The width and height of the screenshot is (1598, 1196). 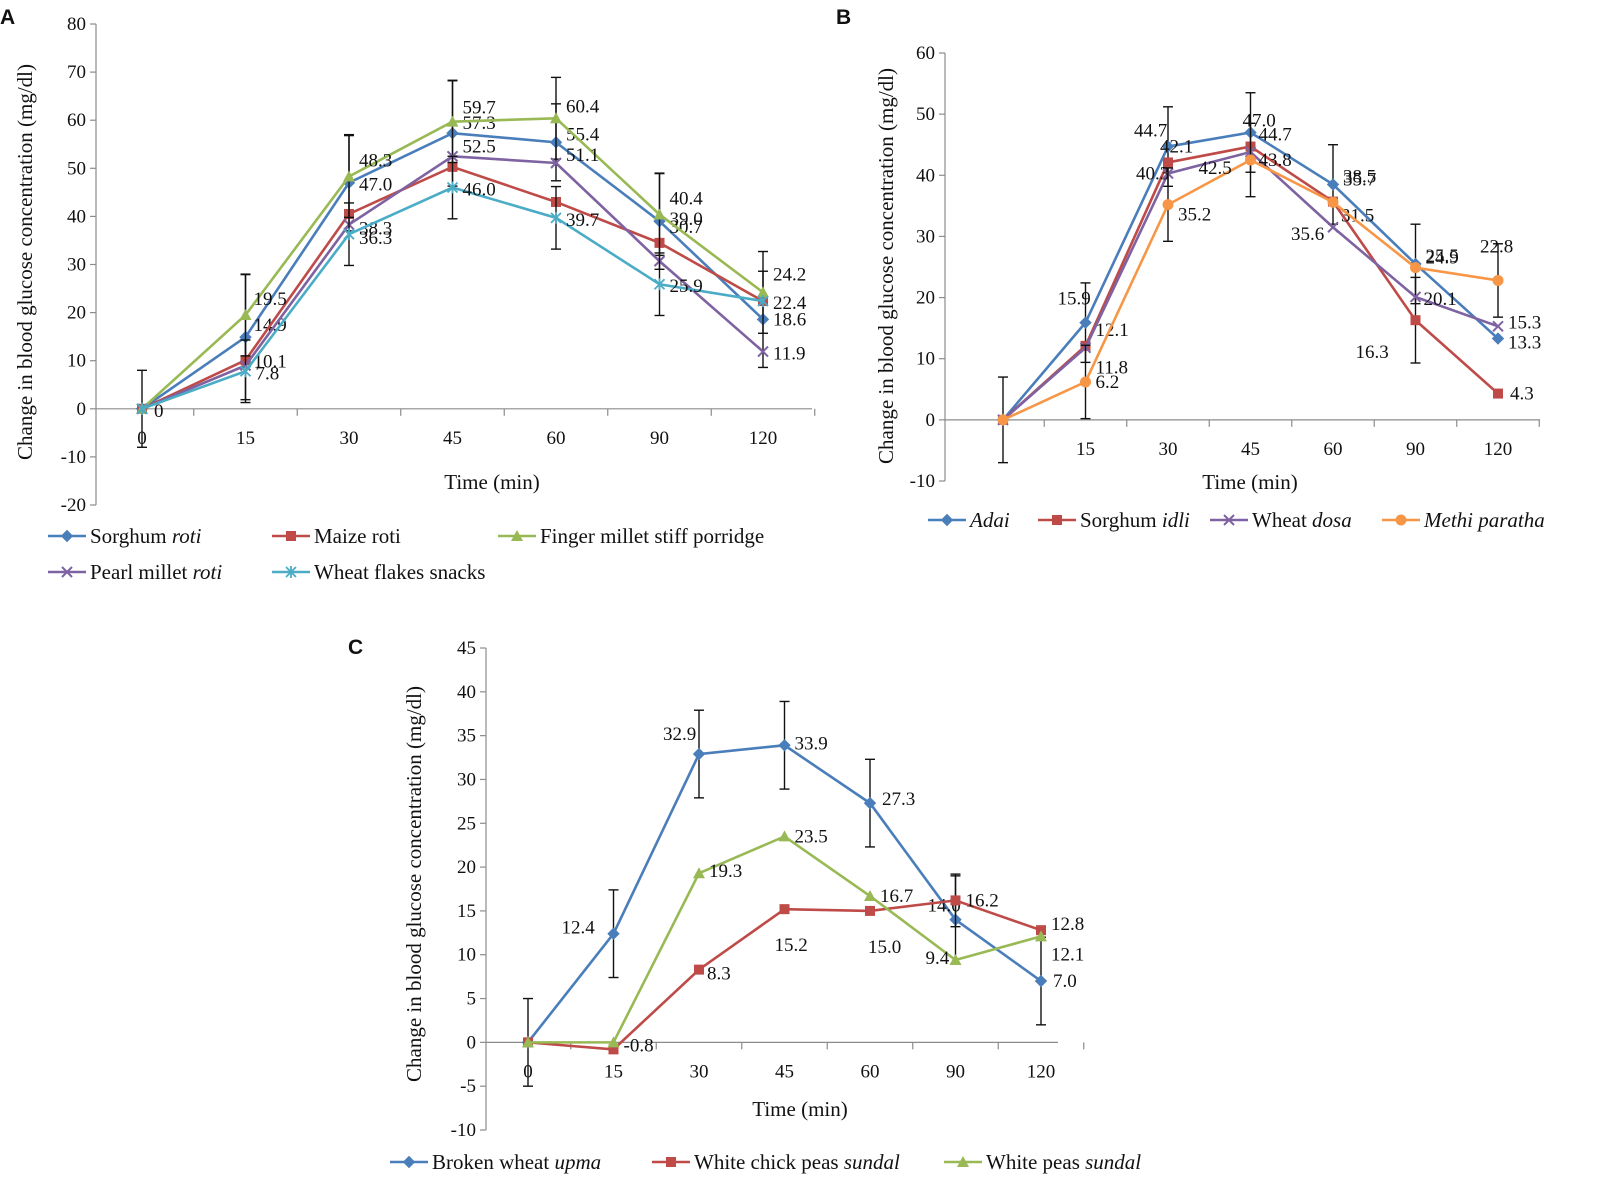 What do you see at coordinates (969, 520) in the screenshot?
I see `legend-entry: Adai` at bounding box center [969, 520].